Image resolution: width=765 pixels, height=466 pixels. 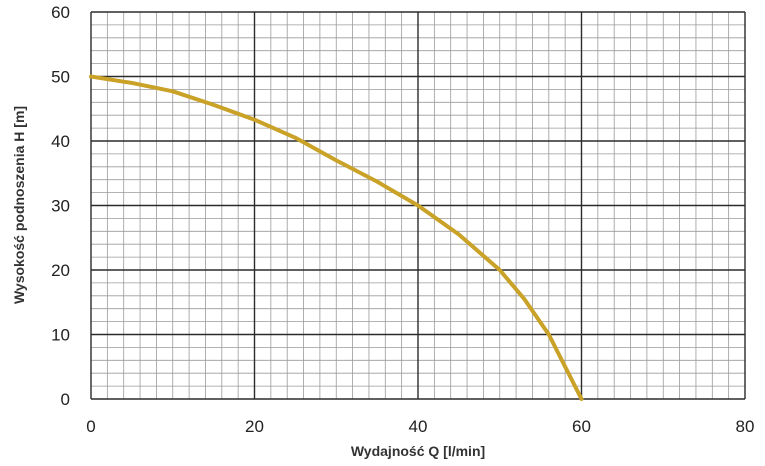 I want to click on y-tick-labels: 0 10 20 30 40 50 60, so click(x=60, y=206).